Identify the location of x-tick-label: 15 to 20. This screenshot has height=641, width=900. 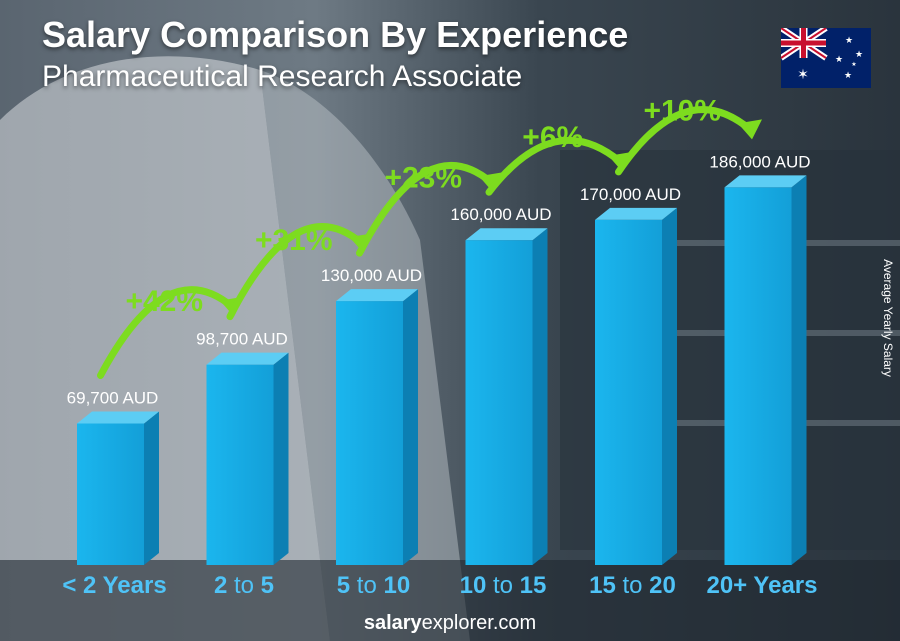
(632, 585).